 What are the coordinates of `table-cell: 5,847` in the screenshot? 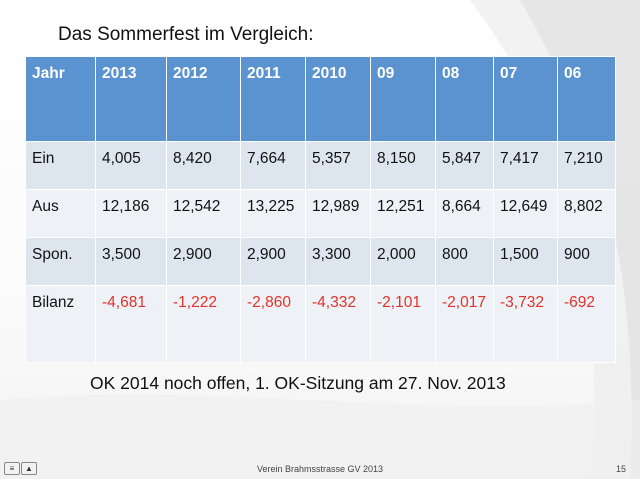 It's located at (464, 165).